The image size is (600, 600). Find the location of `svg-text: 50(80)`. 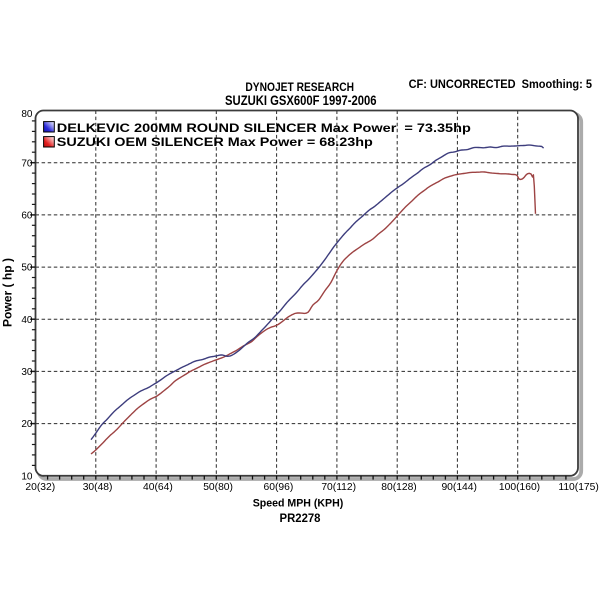

svg-text: 50(80) is located at coordinates (218, 487).